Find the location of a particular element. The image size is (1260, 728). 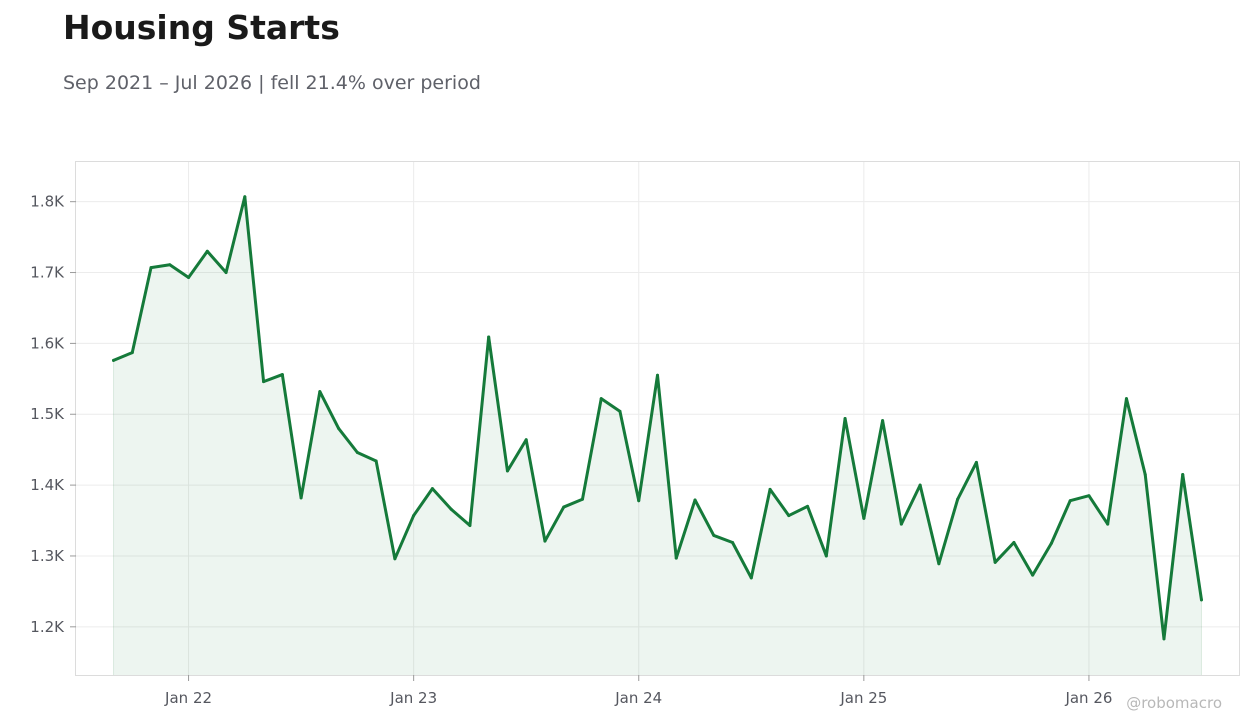

x-axis: Jan 22 Jan 23 Jan 24 Jan 25 Jan 26 is located at coordinates (638, 691).